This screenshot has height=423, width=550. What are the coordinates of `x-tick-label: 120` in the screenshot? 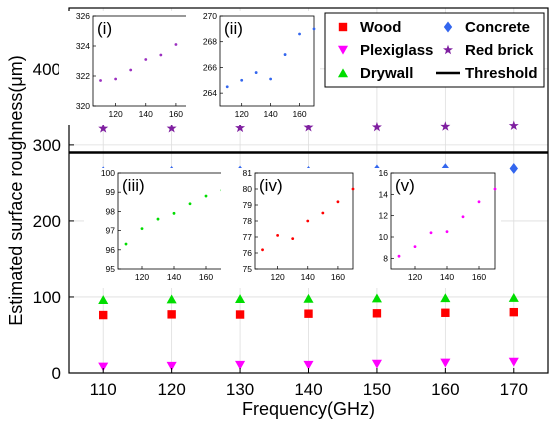 It's located at (171, 389).